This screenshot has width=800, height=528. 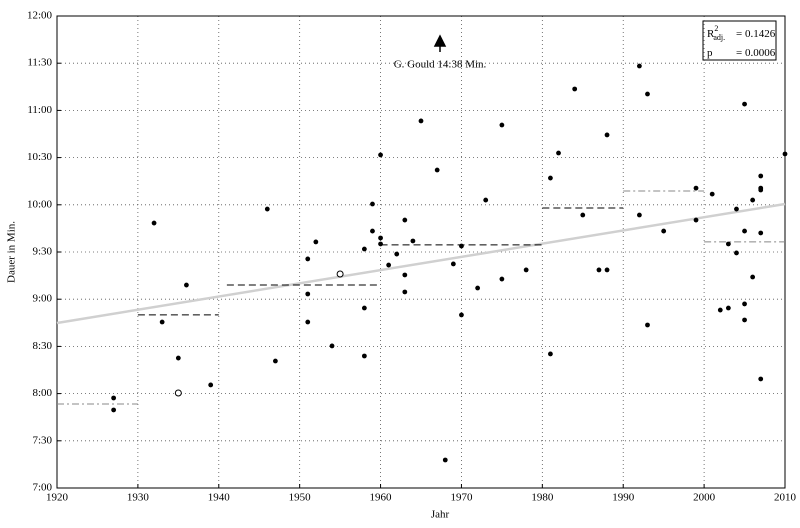 What do you see at coordinates (711, 34) in the screenshot?
I see `r2-label: R` at bounding box center [711, 34].